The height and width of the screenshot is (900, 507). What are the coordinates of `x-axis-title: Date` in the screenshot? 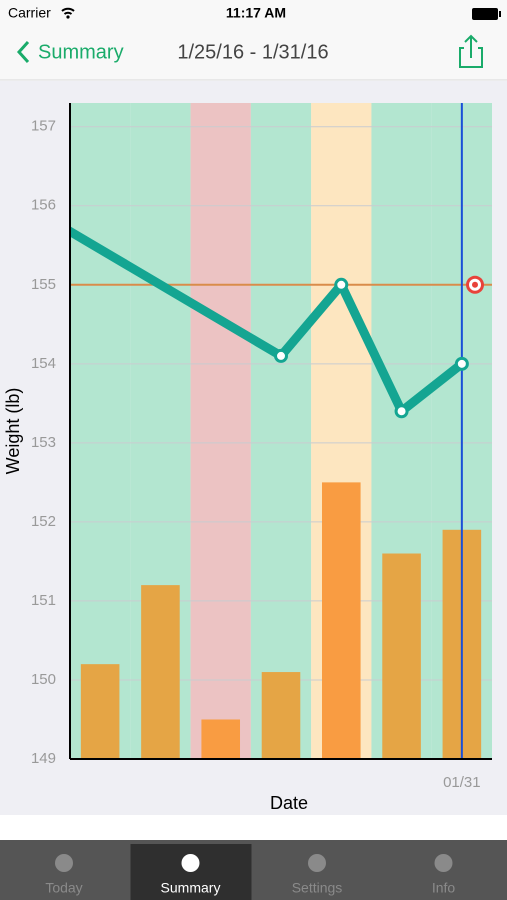 It's located at (289, 803).